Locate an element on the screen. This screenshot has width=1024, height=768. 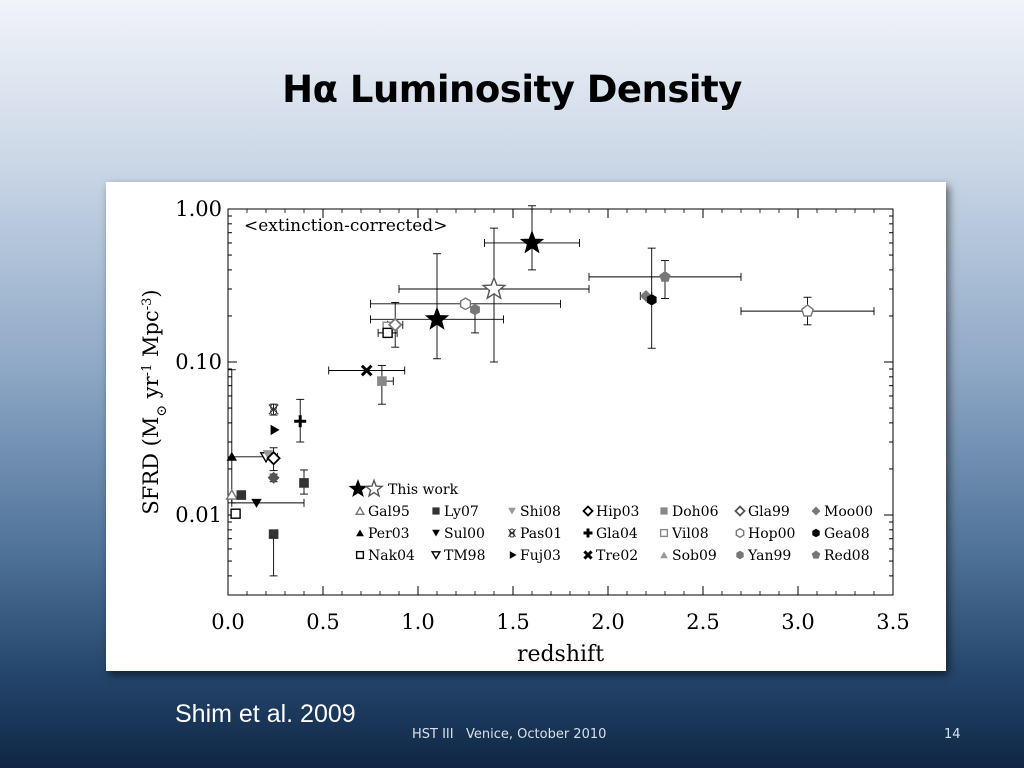
legend-marker-gla04 is located at coordinates (588, 533).